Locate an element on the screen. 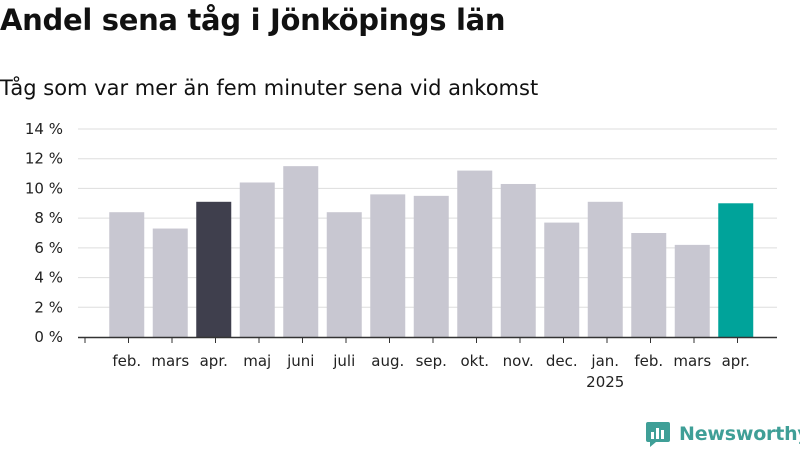  x-tick-label: juni is located at coordinates (300, 361).